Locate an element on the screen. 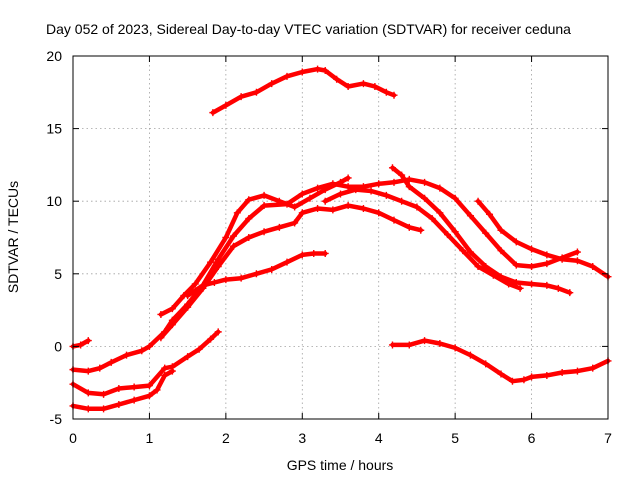 The image size is (640, 480). y-tick-label: 5 is located at coordinates (58, 274).